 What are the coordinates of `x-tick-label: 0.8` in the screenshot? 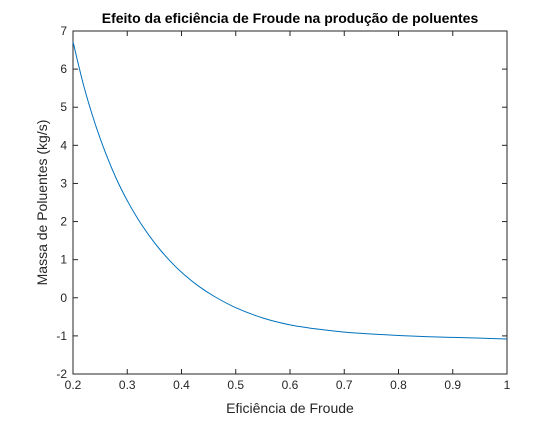 It's located at (398, 385).